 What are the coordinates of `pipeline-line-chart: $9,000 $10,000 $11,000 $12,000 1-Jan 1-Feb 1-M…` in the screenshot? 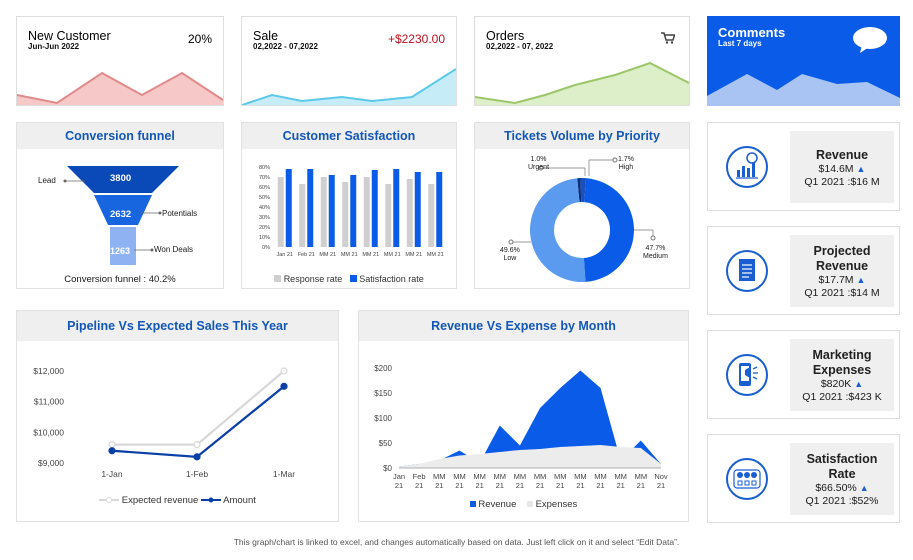 It's located at (164, 422).